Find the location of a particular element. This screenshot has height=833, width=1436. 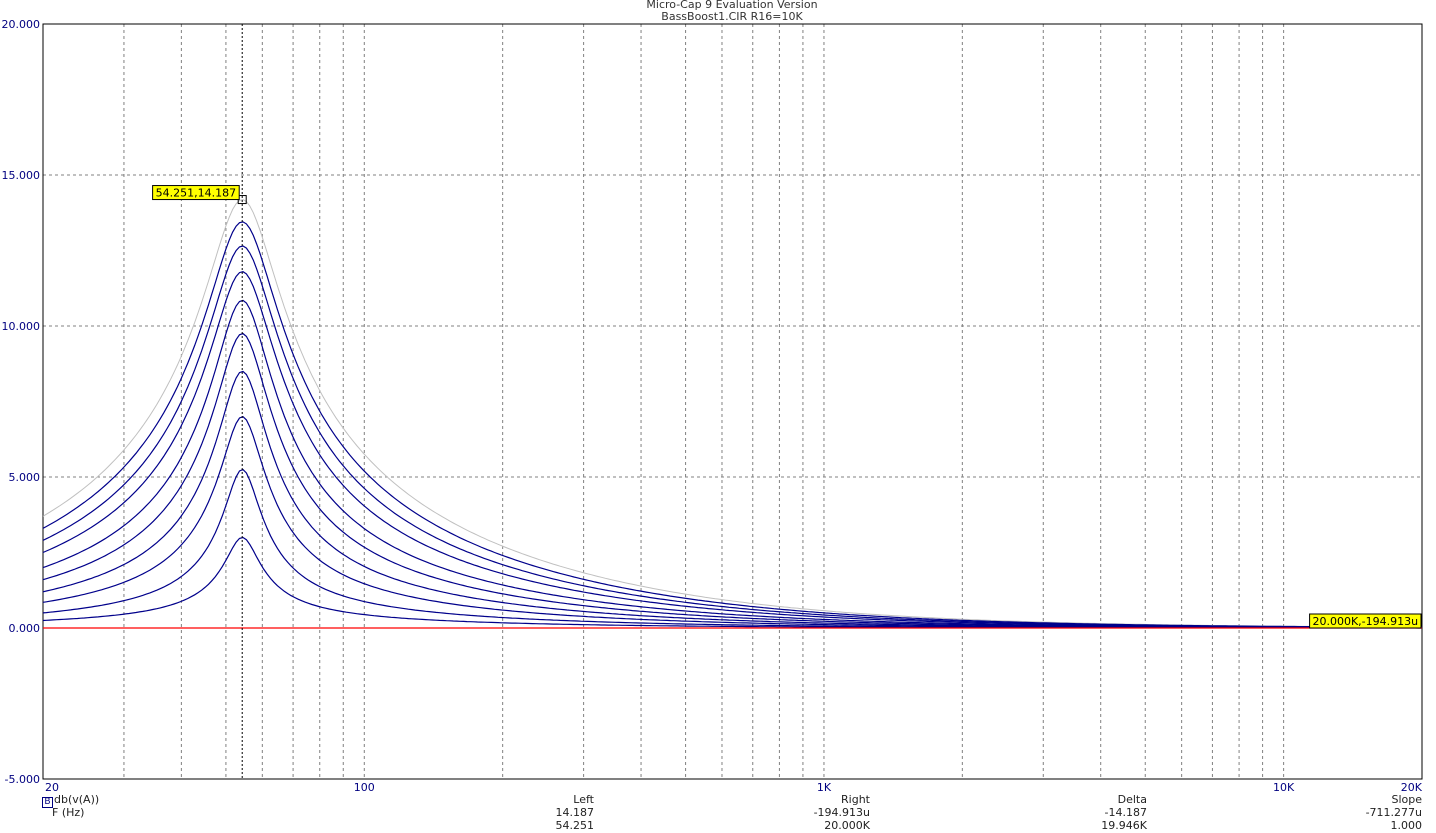

cursor-right-label: 20.000K,-194.913u is located at coordinates (1365, 621).